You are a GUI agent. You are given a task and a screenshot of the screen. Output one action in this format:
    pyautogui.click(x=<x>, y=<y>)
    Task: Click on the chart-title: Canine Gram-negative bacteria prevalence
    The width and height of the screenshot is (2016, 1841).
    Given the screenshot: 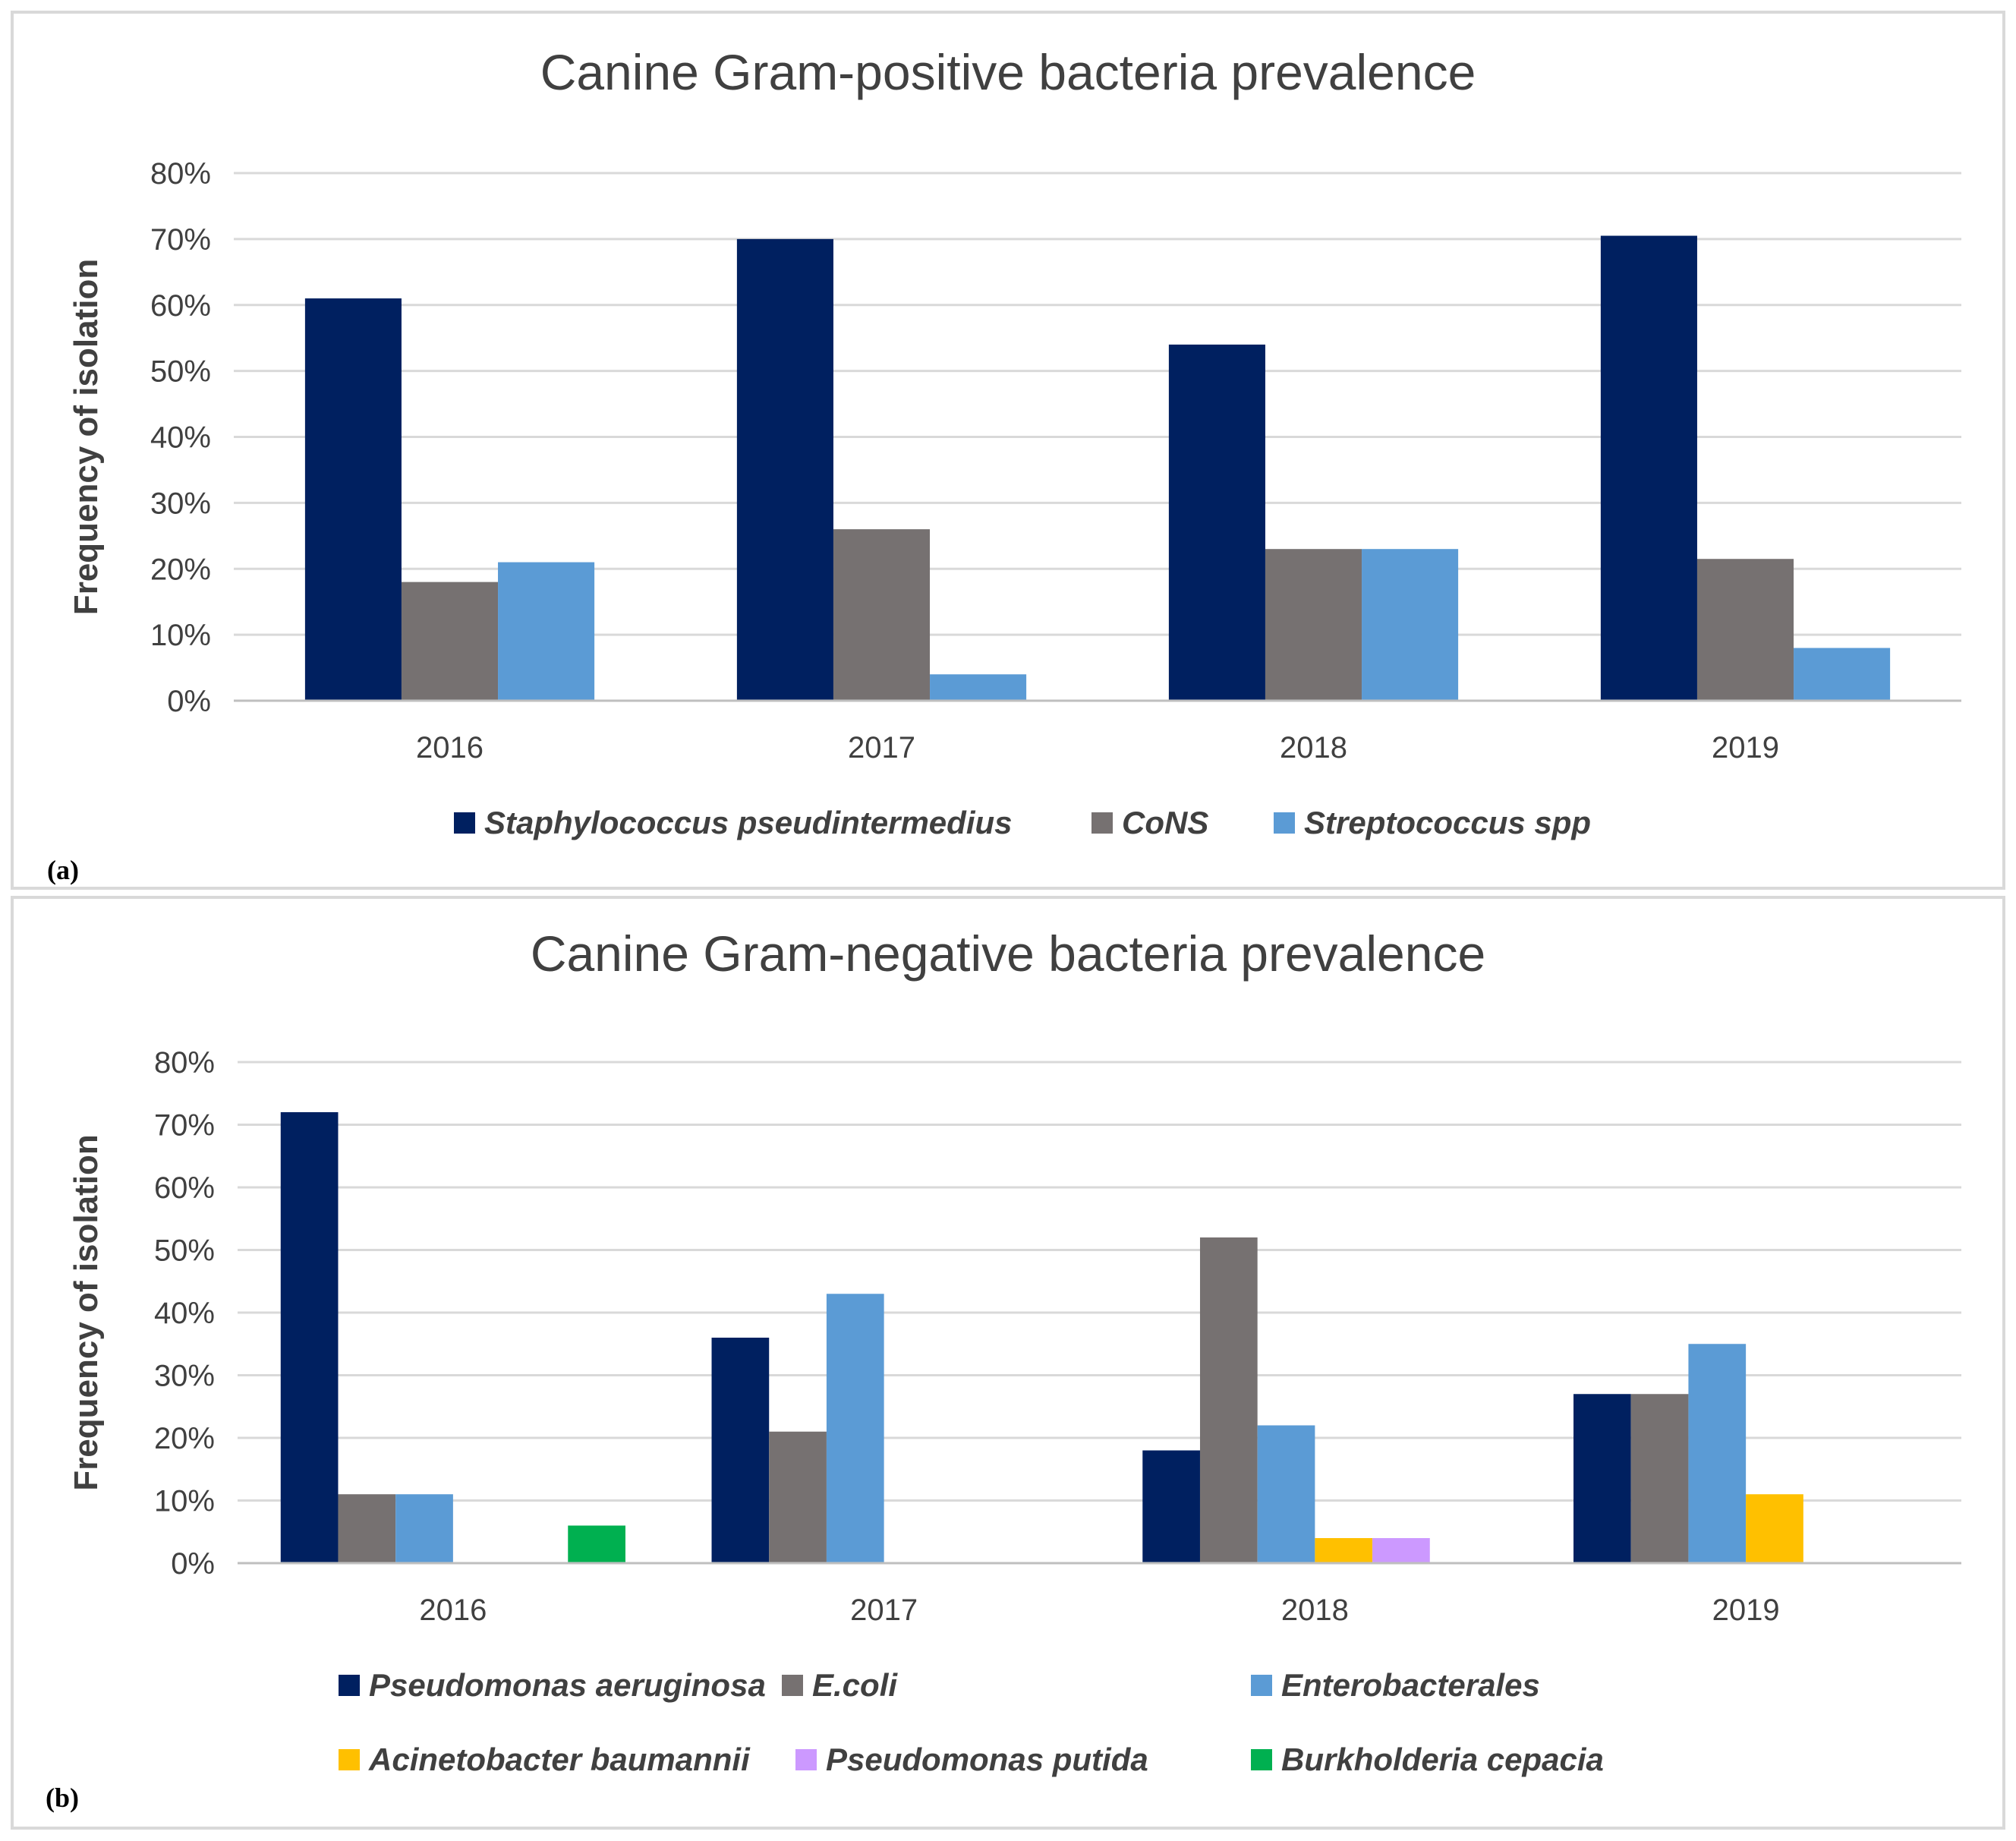 What is the action you would take?
    pyautogui.click(x=1008, y=953)
    